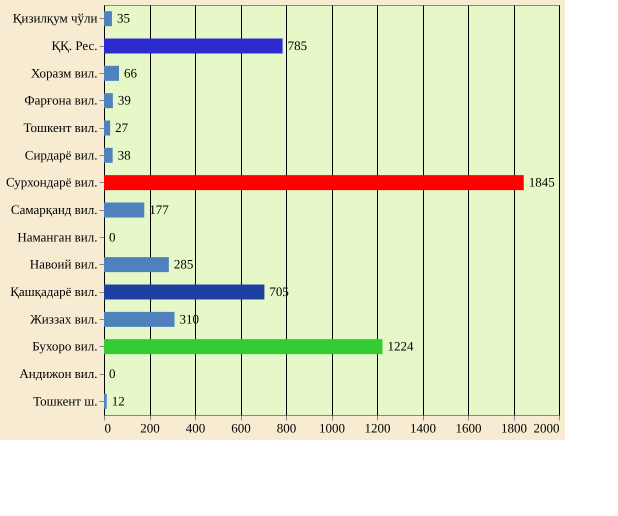  I want to click on data-label: 27, so click(122, 127).